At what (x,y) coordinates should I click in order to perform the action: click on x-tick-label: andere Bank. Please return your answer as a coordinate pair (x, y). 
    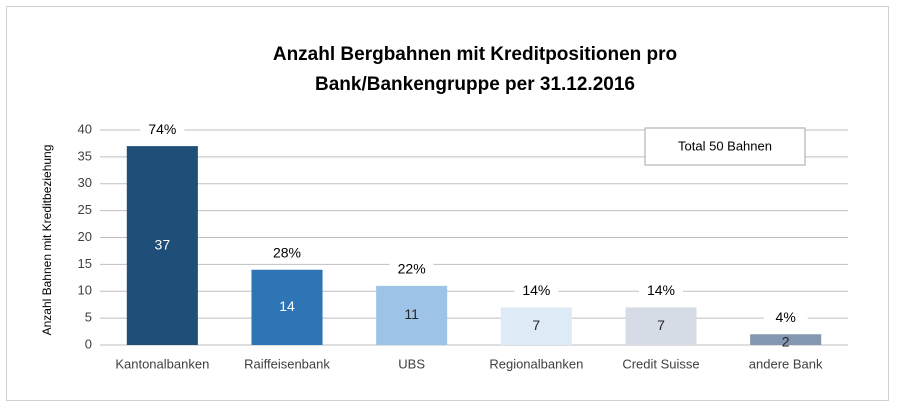
    Looking at the image, I should click on (786, 363).